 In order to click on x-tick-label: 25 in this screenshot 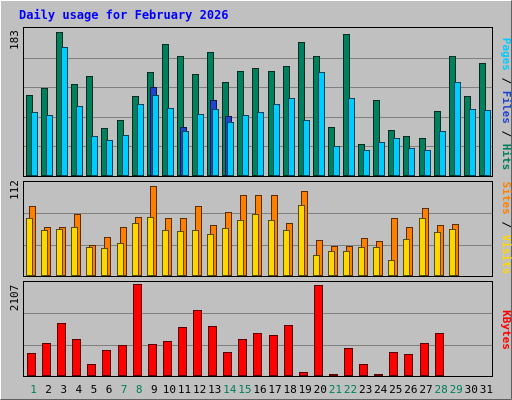, I will do `click(395, 389)`.